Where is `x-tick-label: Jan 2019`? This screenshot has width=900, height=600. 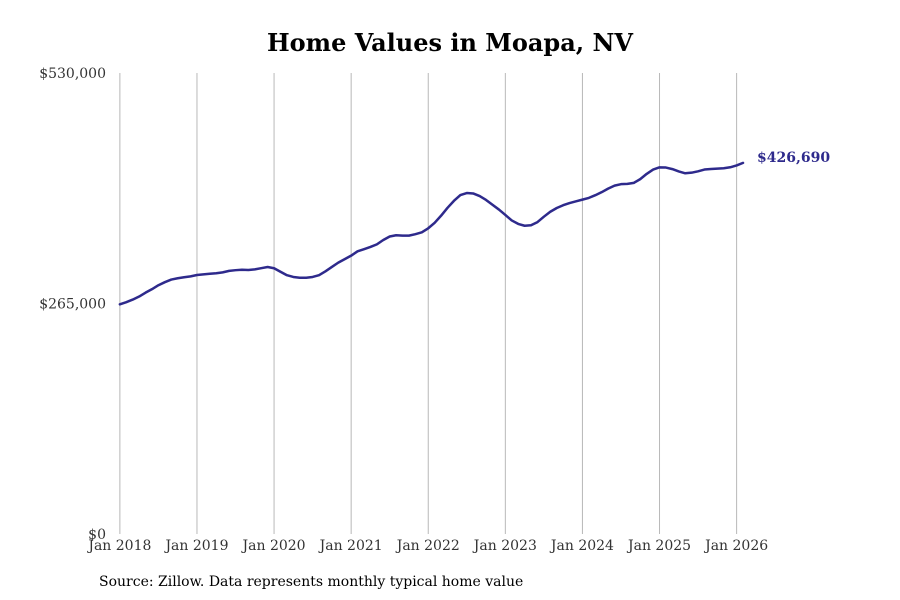
x-tick-label: Jan 2019 is located at coordinates (195, 546).